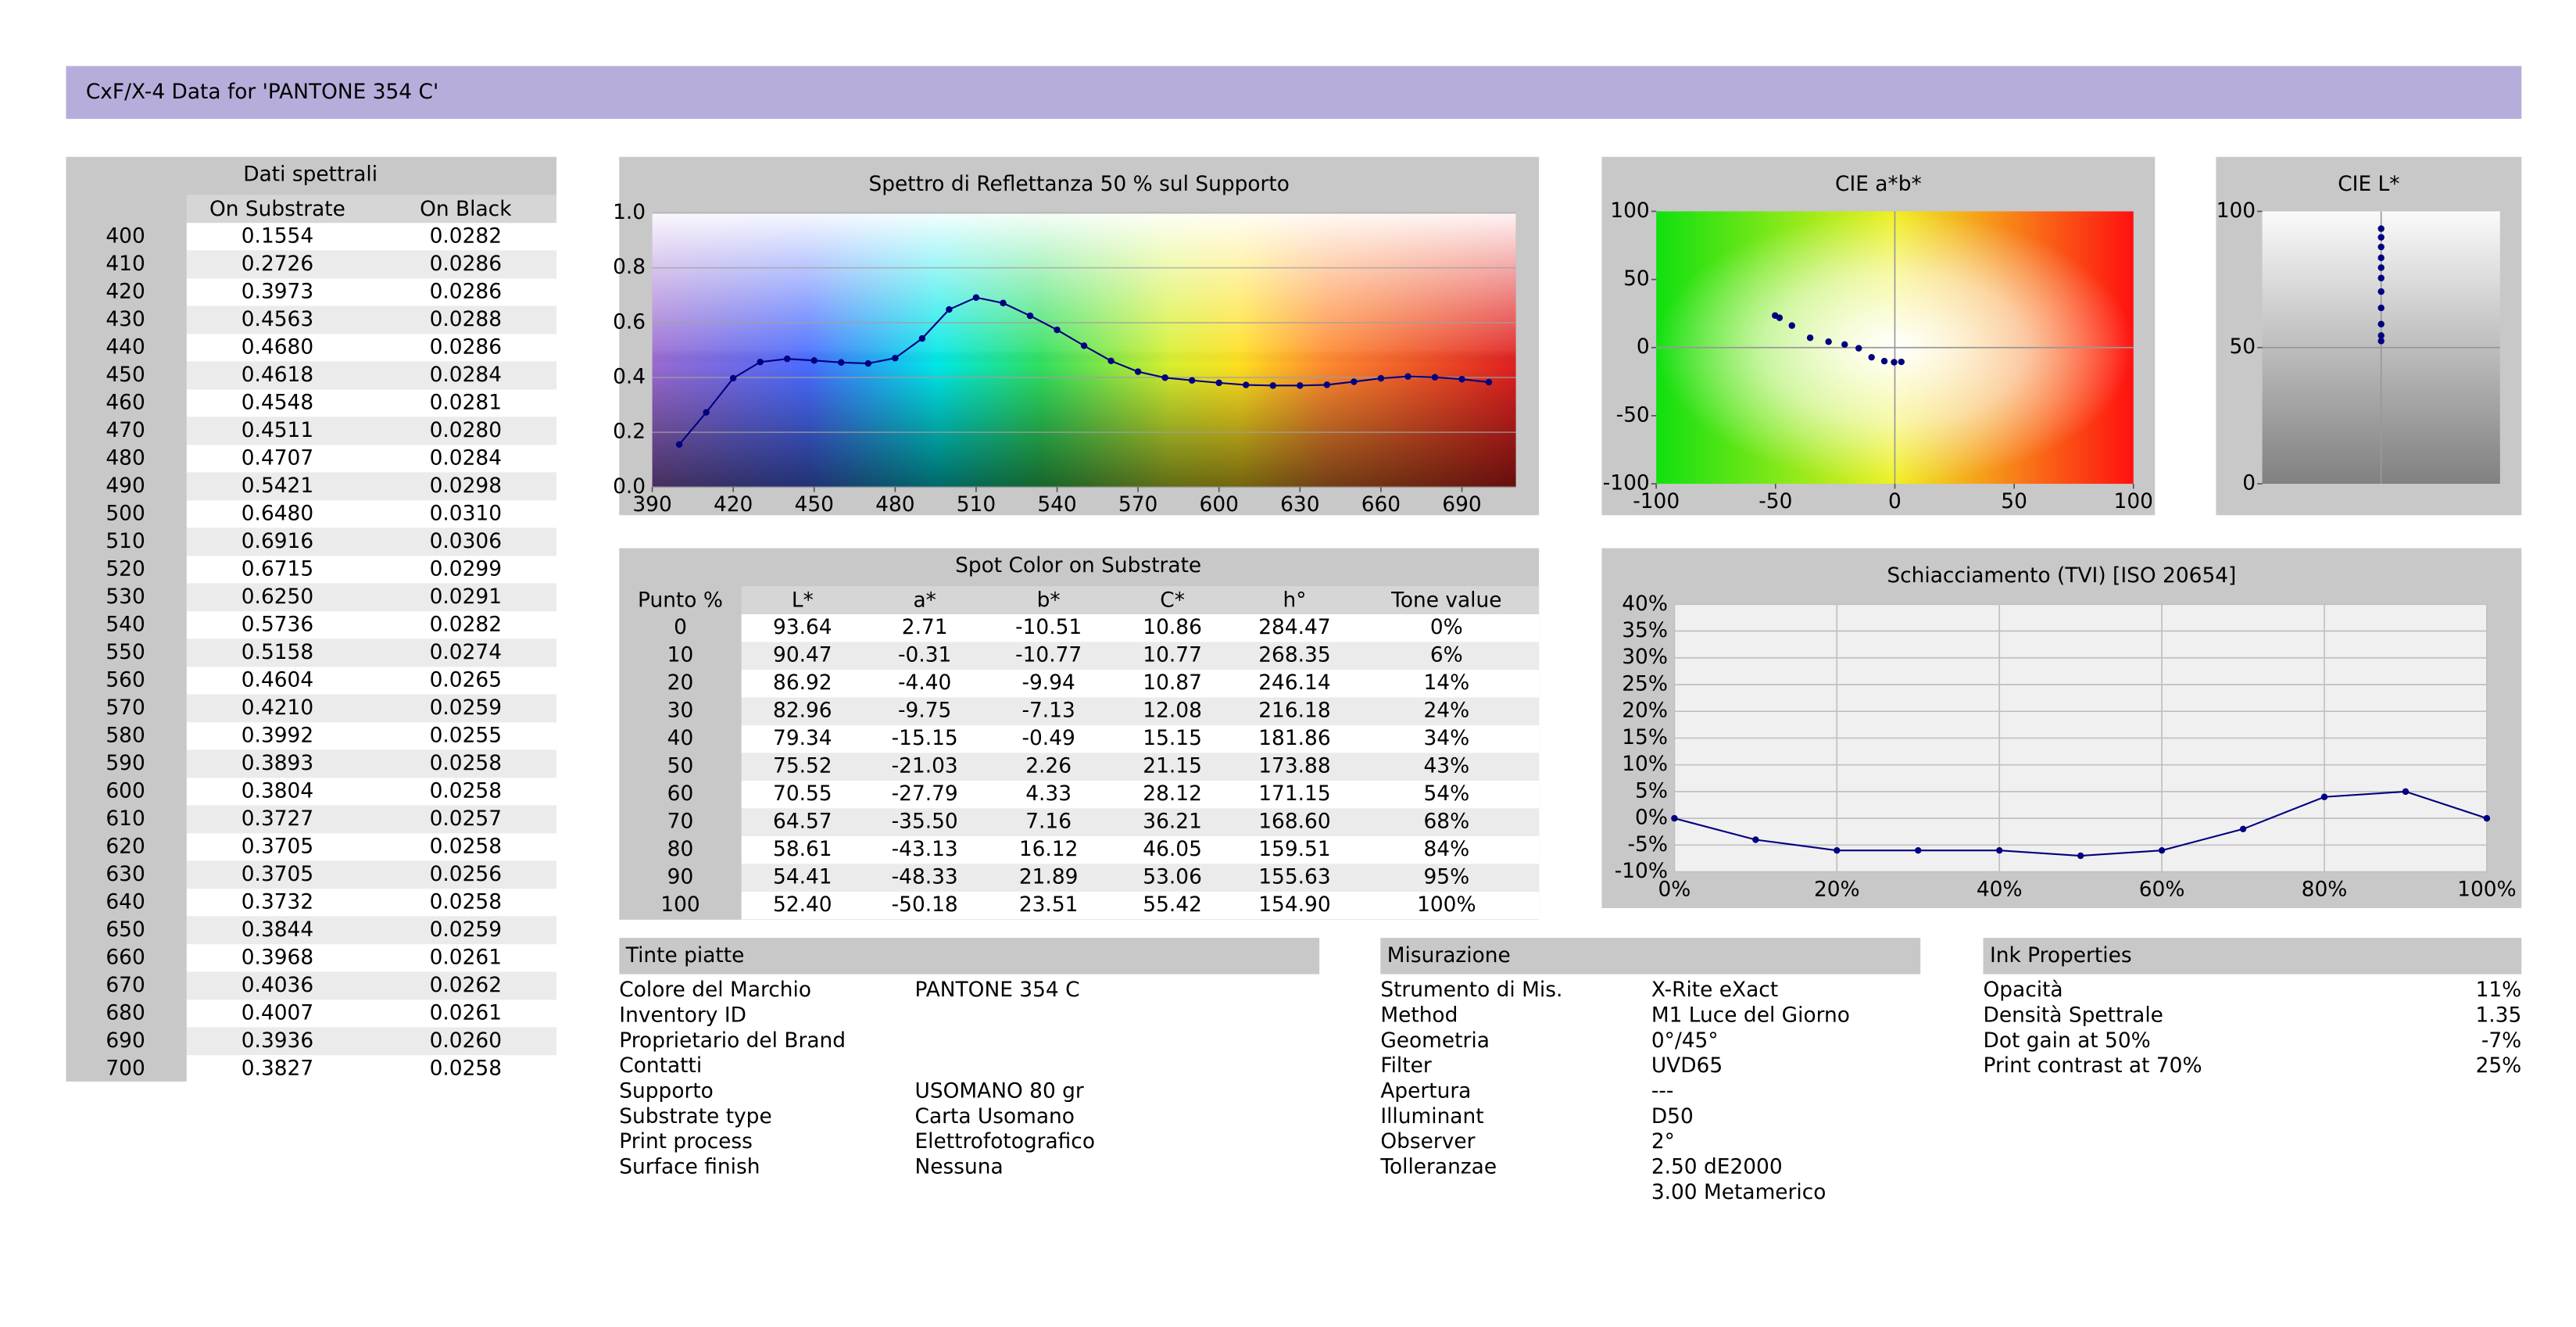 This screenshot has height=1327, width=2576. What do you see at coordinates (1446, 738) in the screenshot?
I see `cell: 34%` at bounding box center [1446, 738].